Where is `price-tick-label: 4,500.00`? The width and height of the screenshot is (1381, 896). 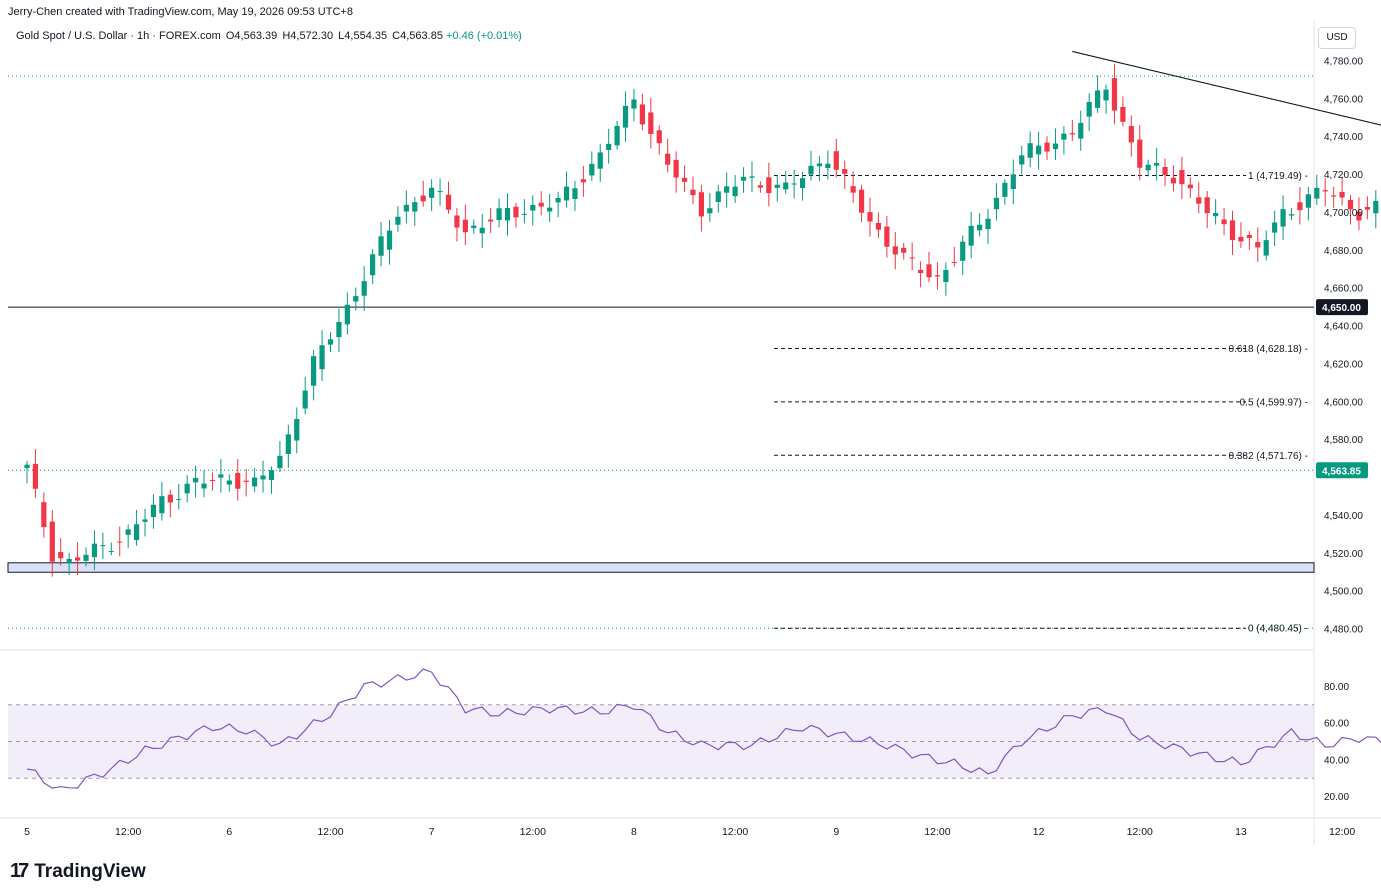 price-tick-label: 4,500.00 is located at coordinates (1343, 592).